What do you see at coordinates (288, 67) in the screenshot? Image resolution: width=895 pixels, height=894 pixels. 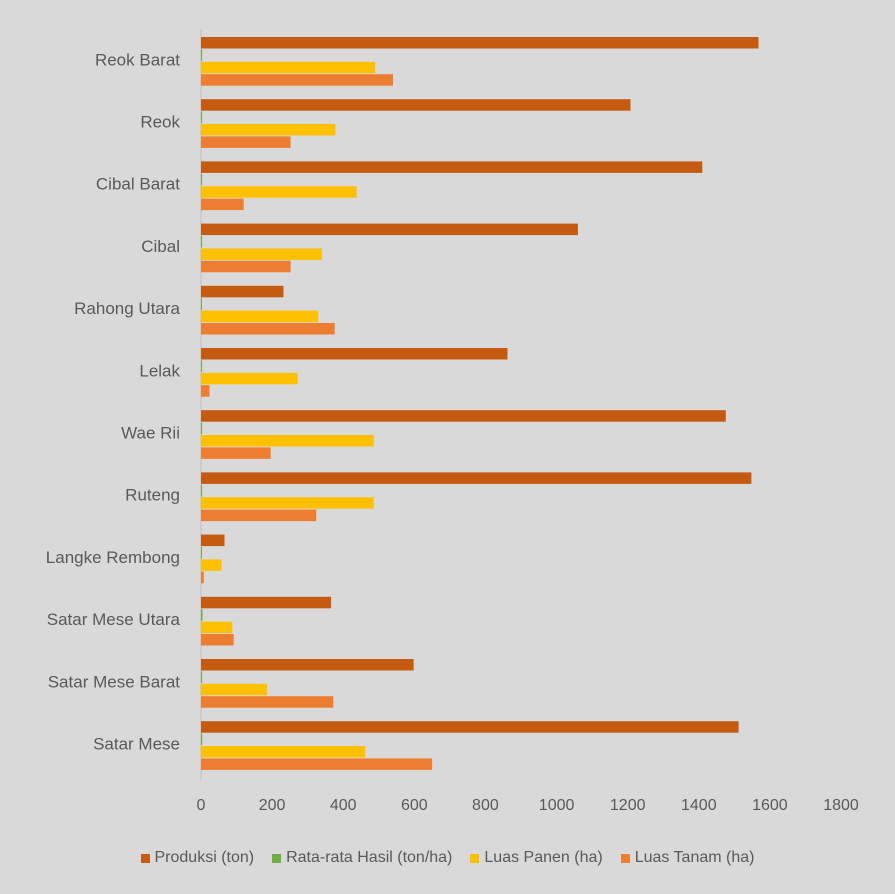 I see `bar-luas-panen-ha-reok-barat` at bounding box center [288, 67].